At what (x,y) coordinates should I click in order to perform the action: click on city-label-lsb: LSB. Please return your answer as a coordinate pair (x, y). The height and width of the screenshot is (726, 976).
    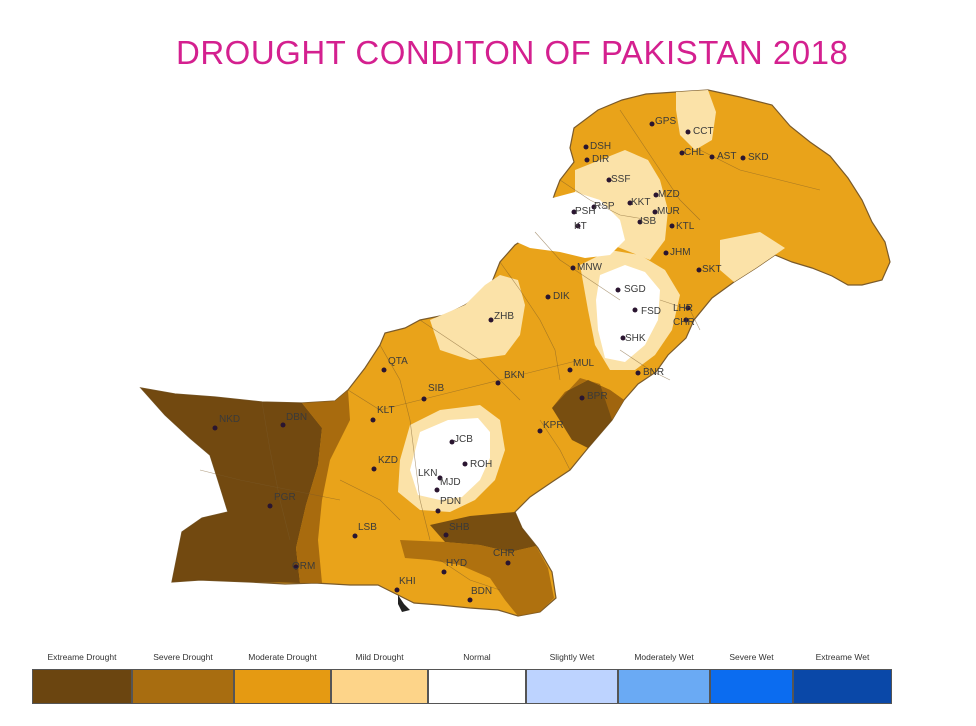
    Looking at the image, I should click on (367, 527).